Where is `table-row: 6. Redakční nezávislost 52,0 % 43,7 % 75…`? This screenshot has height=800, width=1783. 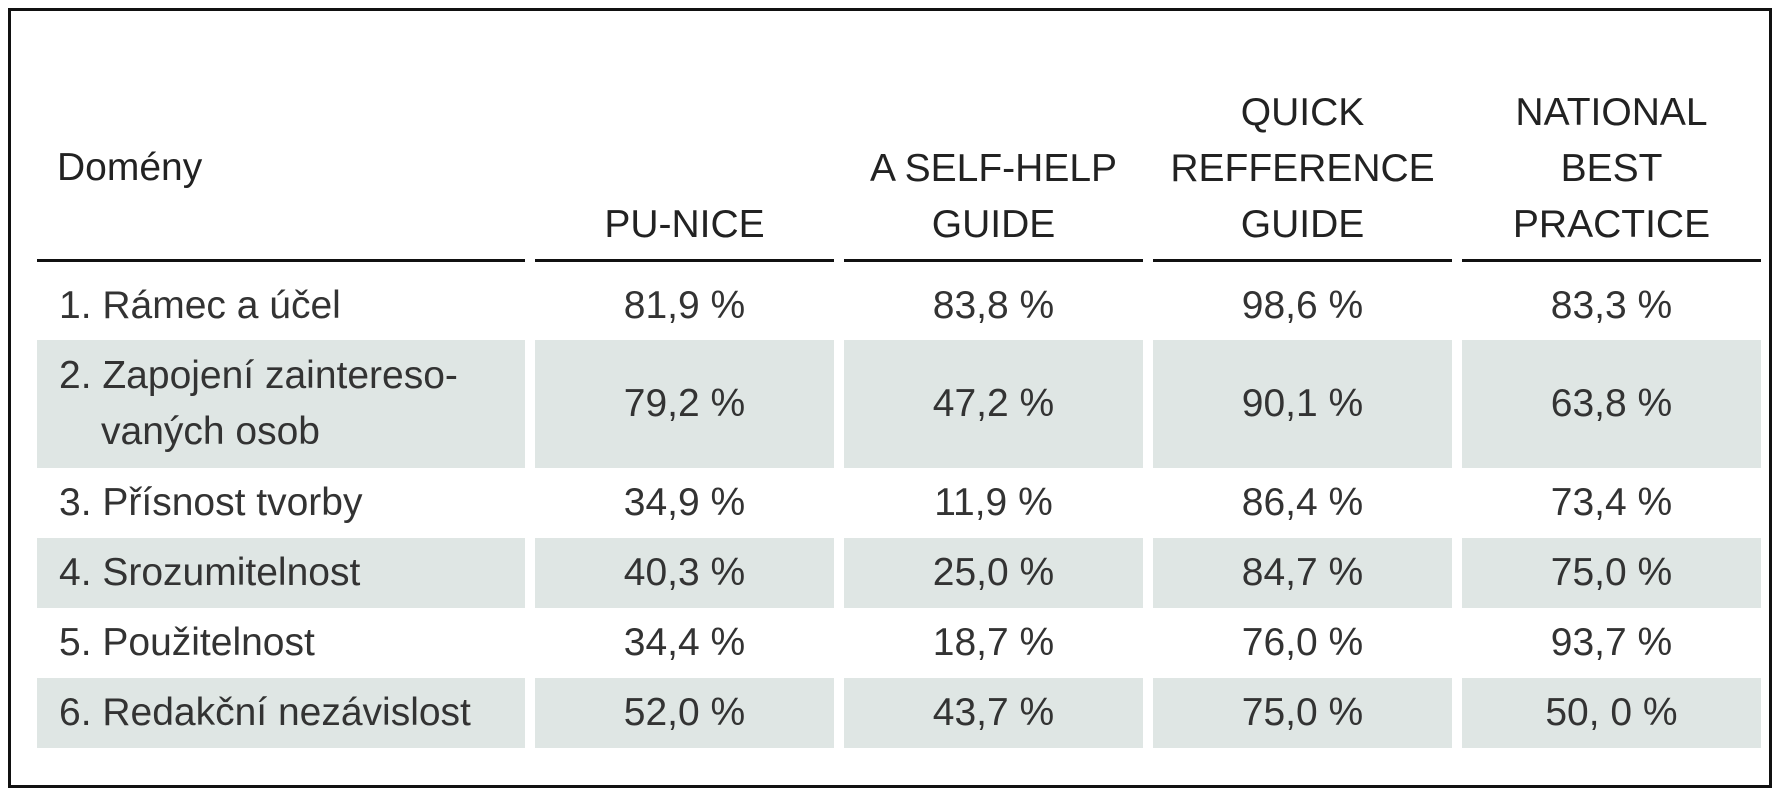
table-row: 6. Redakční nezávislost 52,0 % 43,7 % 75… is located at coordinates (899, 713).